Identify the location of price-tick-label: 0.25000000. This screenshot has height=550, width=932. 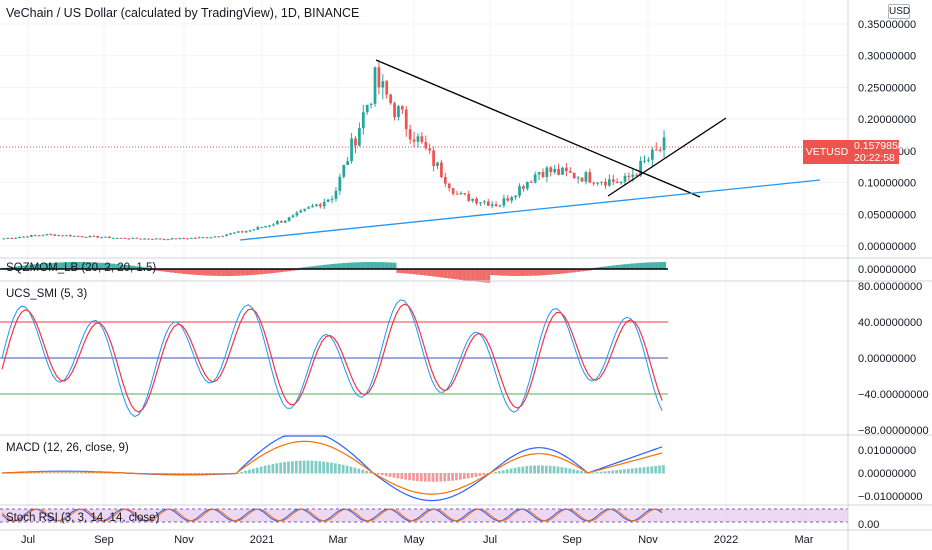
(887, 88).